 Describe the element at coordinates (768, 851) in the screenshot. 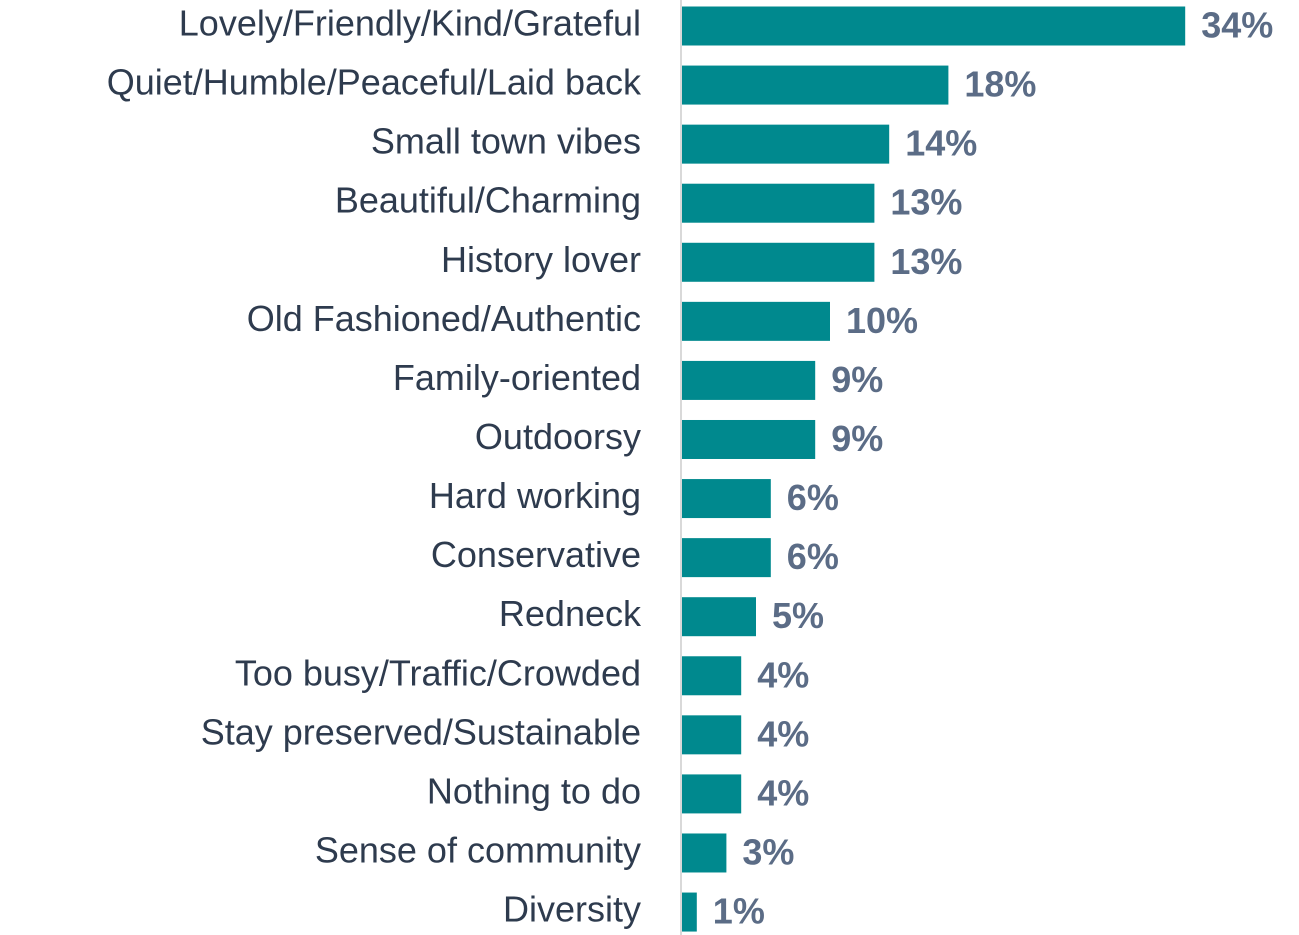

I see `value-label: 3%` at that location.